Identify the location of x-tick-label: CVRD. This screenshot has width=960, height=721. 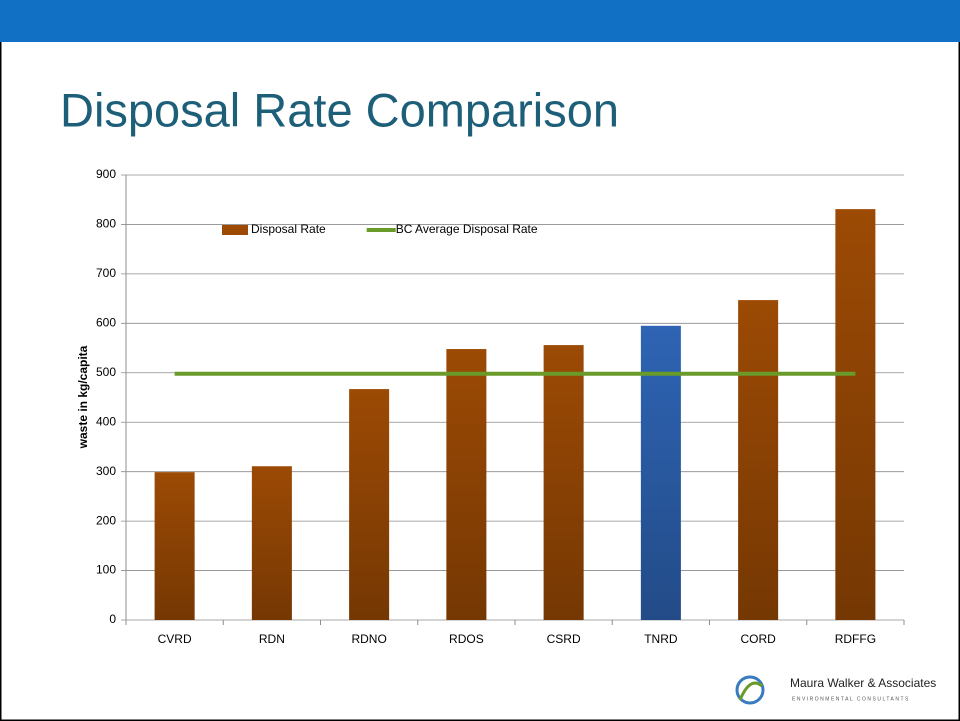
(175, 639).